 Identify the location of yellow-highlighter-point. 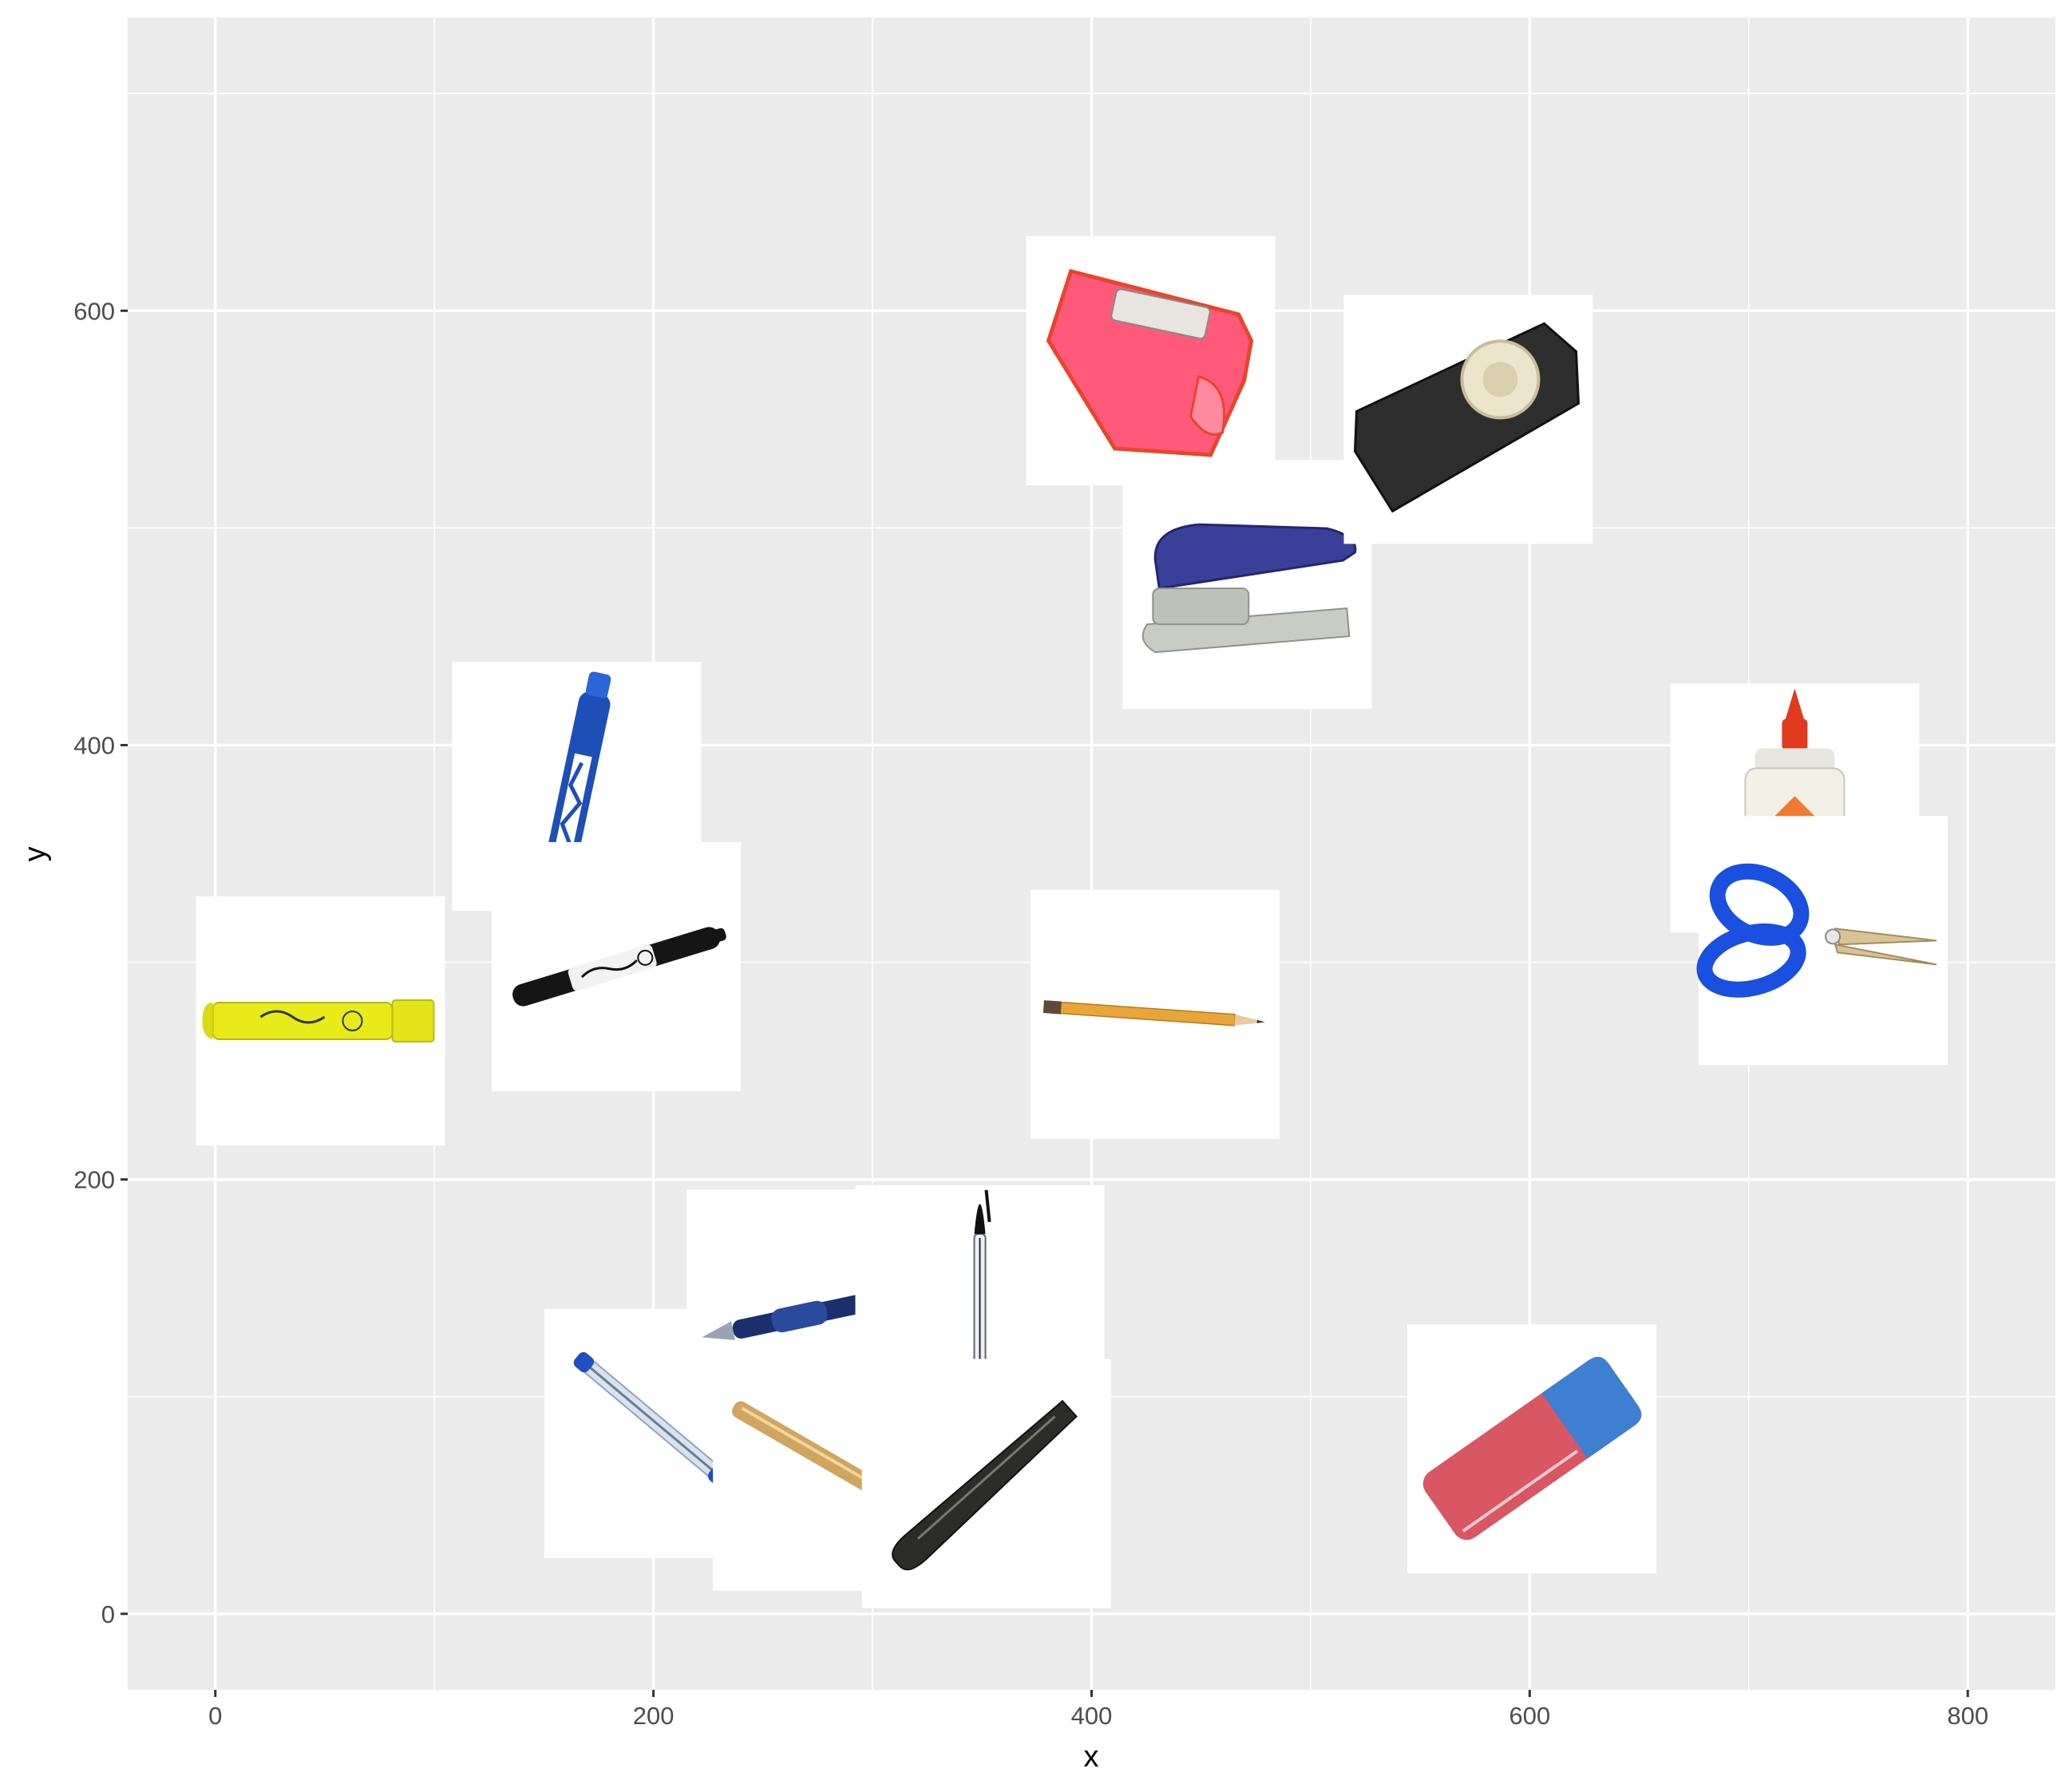
(321, 1020).